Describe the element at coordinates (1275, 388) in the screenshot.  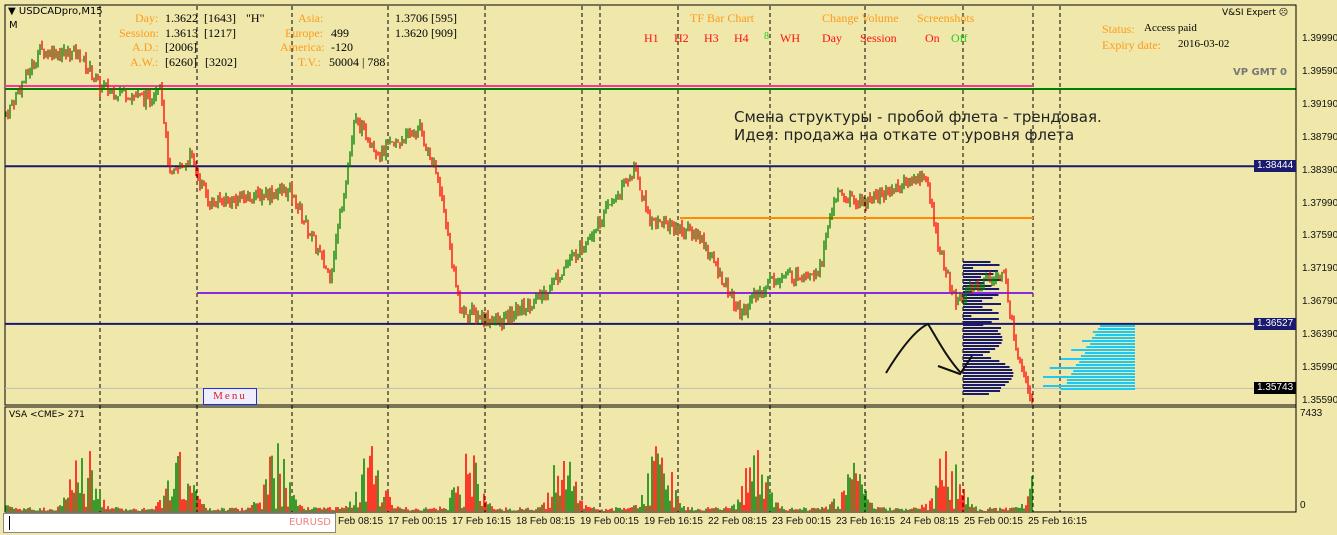
I see `price-level-tag: 1.35743` at that location.